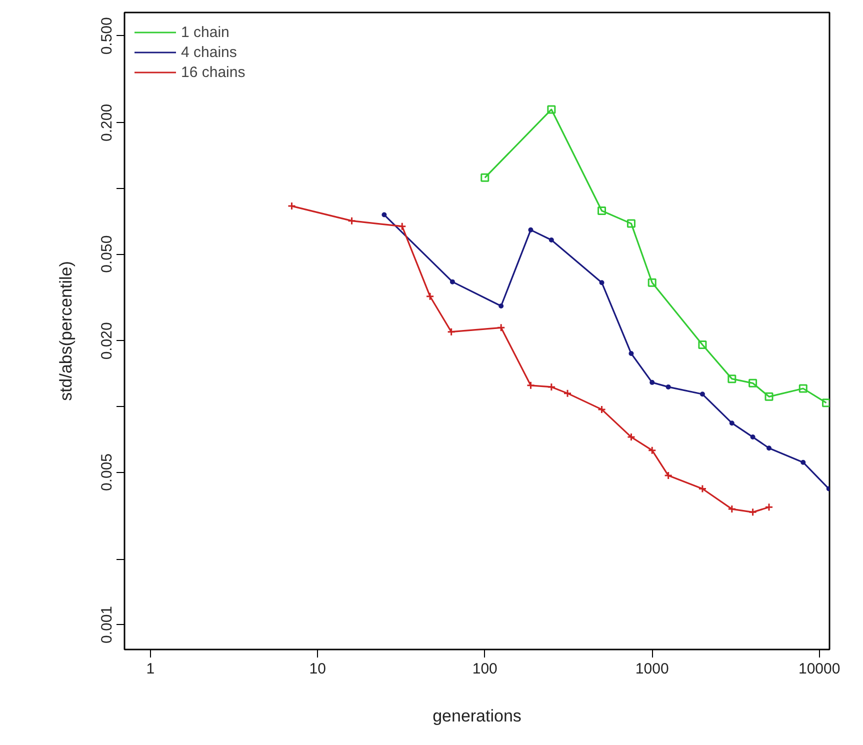 The width and height of the screenshot is (863, 745). What do you see at coordinates (107, 36) in the screenshot?
I see `y-tick-label: 0.500` at bounding box center [107, 36].